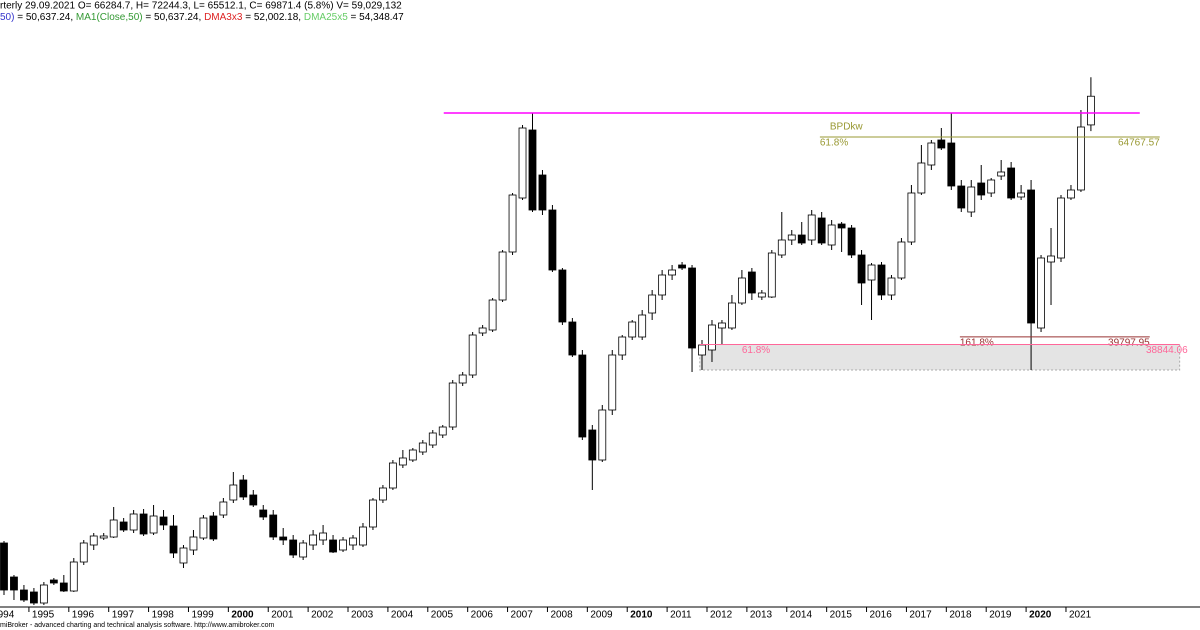 Image resolution: width=1200 pixels, height=630 pixels. What do you see at coordinates (940, 357) in the screenshot?
I see `fib-zone` at bounding box center [940, 357].